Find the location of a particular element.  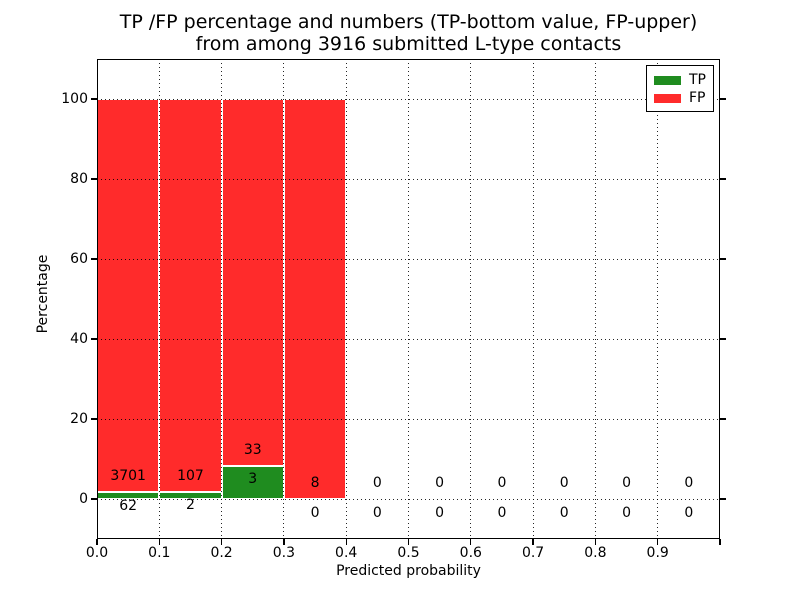

x-tick-label-0.0: 0.0 is located at coordinates (97, 553).